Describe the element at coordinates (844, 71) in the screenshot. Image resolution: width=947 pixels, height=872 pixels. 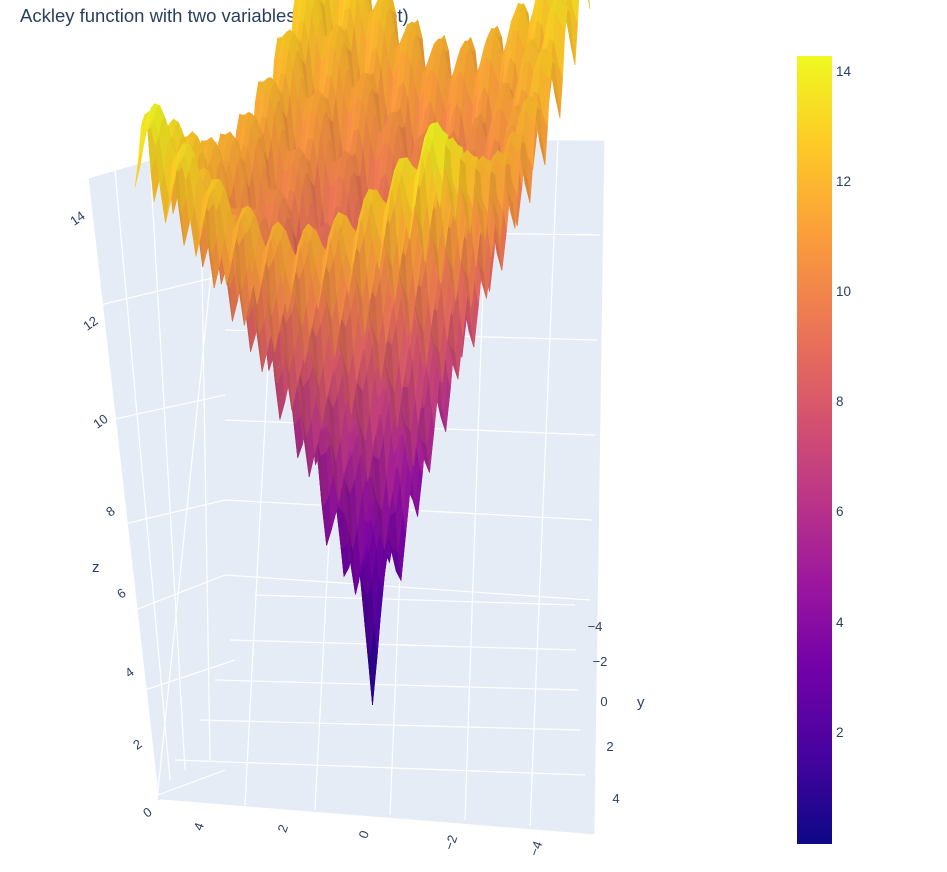
I see `colorbar-tick: 14` at that location.